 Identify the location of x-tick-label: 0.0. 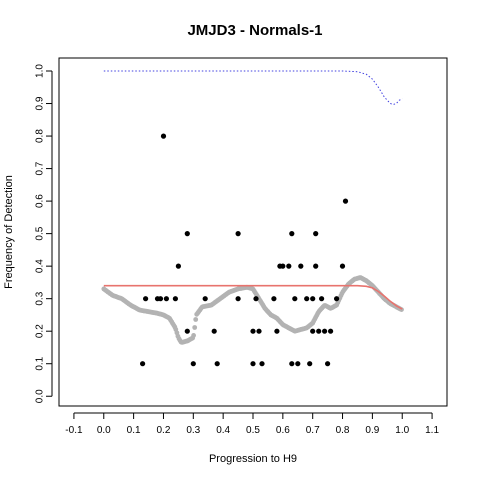
(104, 430).